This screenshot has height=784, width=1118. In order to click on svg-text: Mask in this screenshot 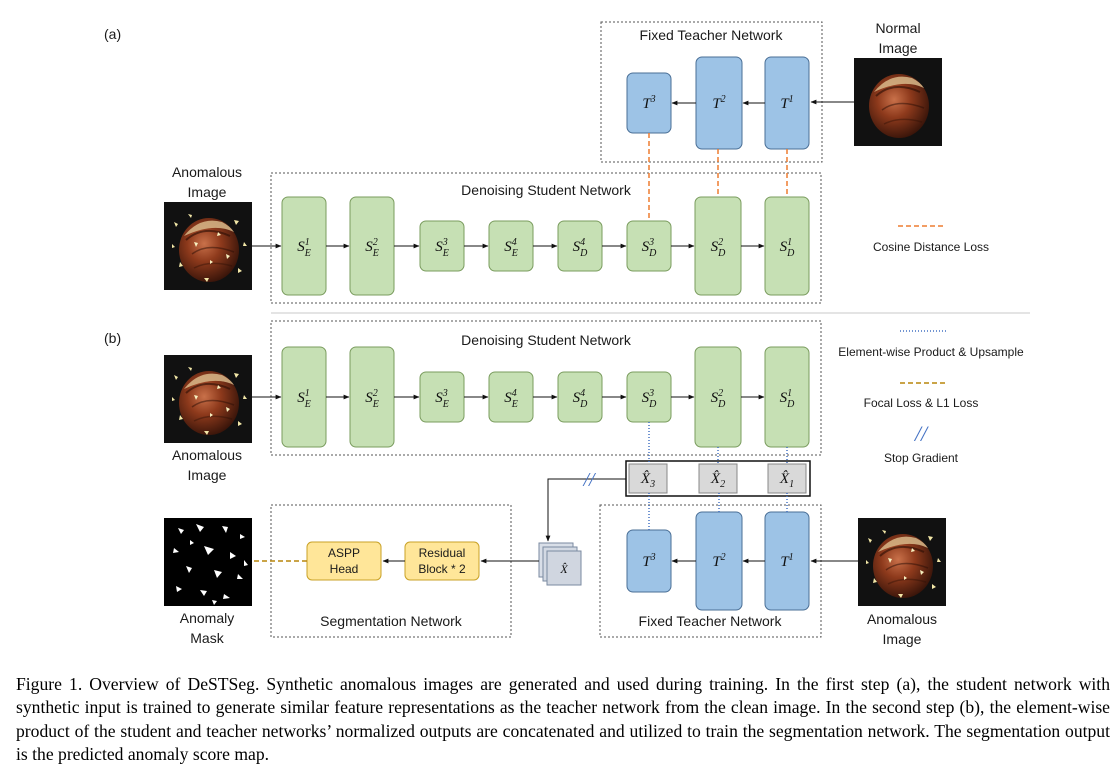, I will do `click(207, 638)`.